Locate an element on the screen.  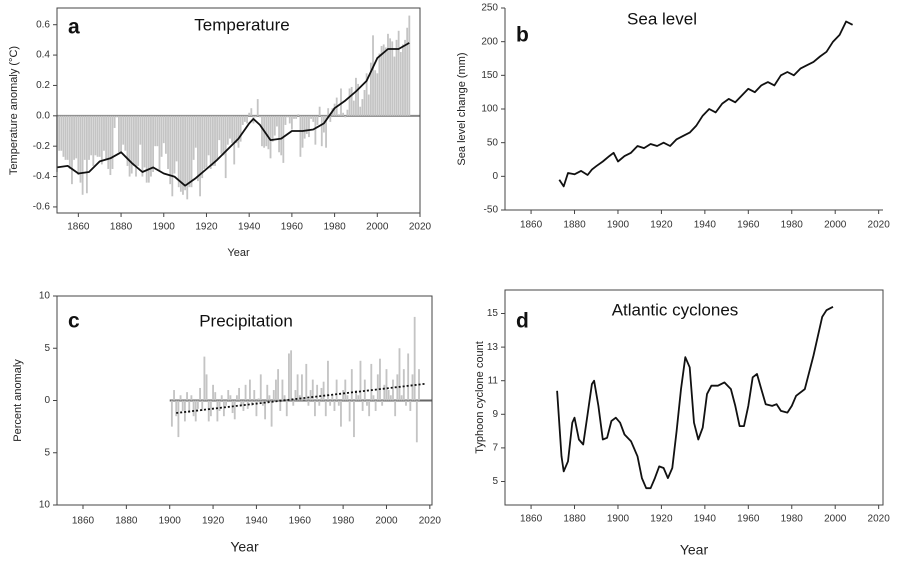
x-tick-label: 1960 is located at coordinates (300, 521).